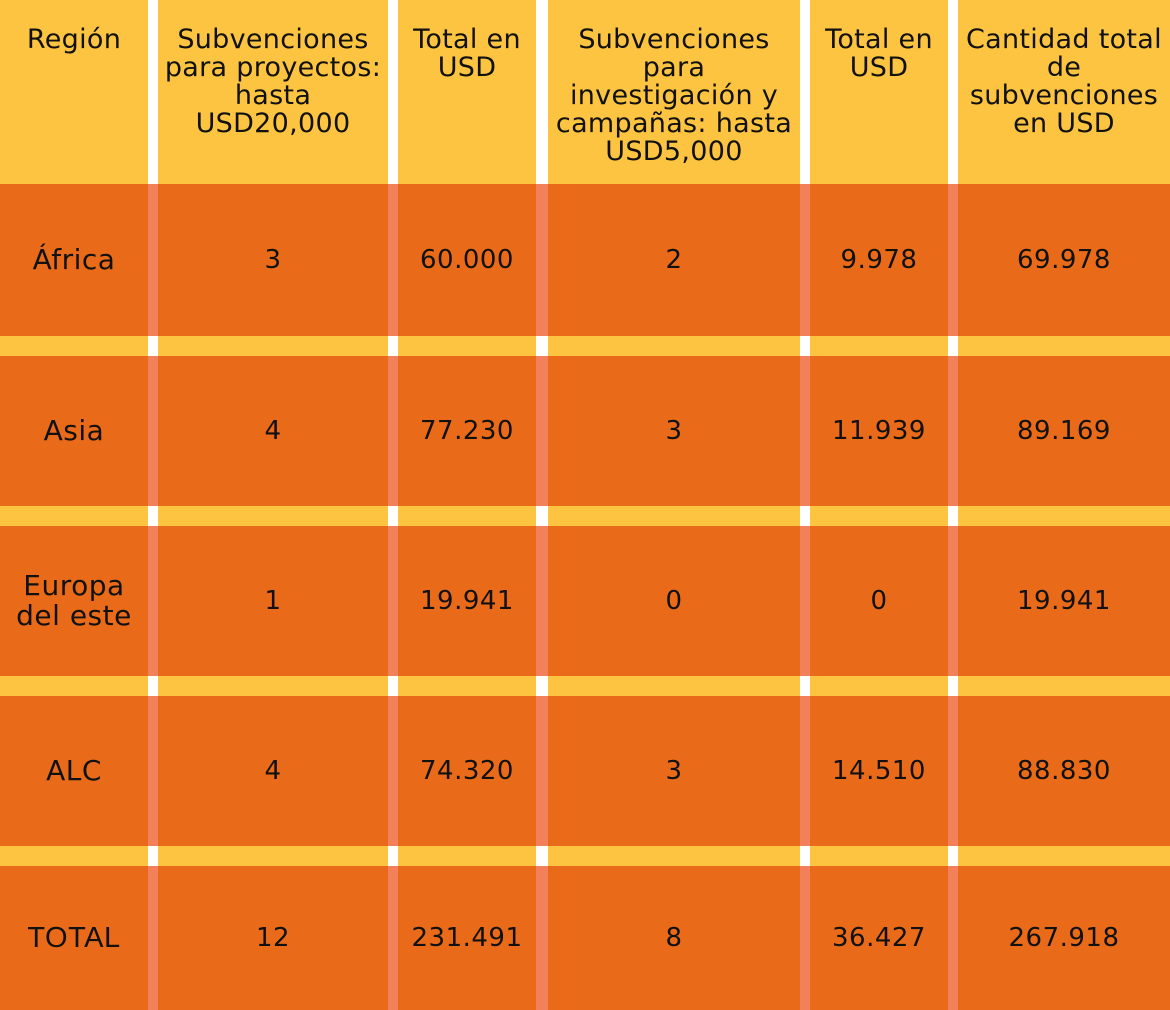  Describe the element at coordinates (74, 431) in the screenshot. I see `table-cell-region: Asia` at that location.